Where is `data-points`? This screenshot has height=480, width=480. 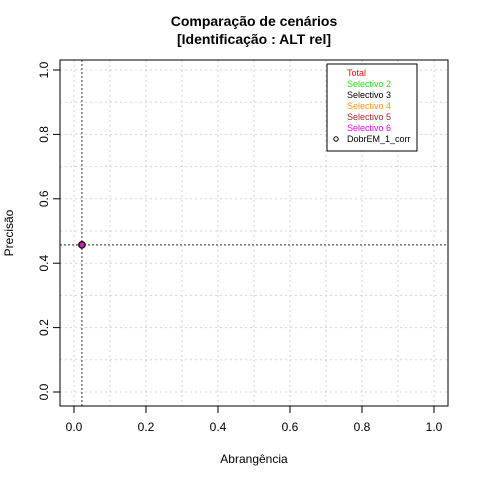
data-points is located at coordinates (82, 245).